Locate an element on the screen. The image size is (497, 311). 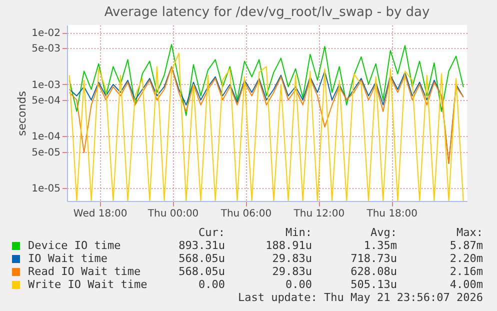
x-tick-label: Wed 18:00 is located at coordinates (100, 214).